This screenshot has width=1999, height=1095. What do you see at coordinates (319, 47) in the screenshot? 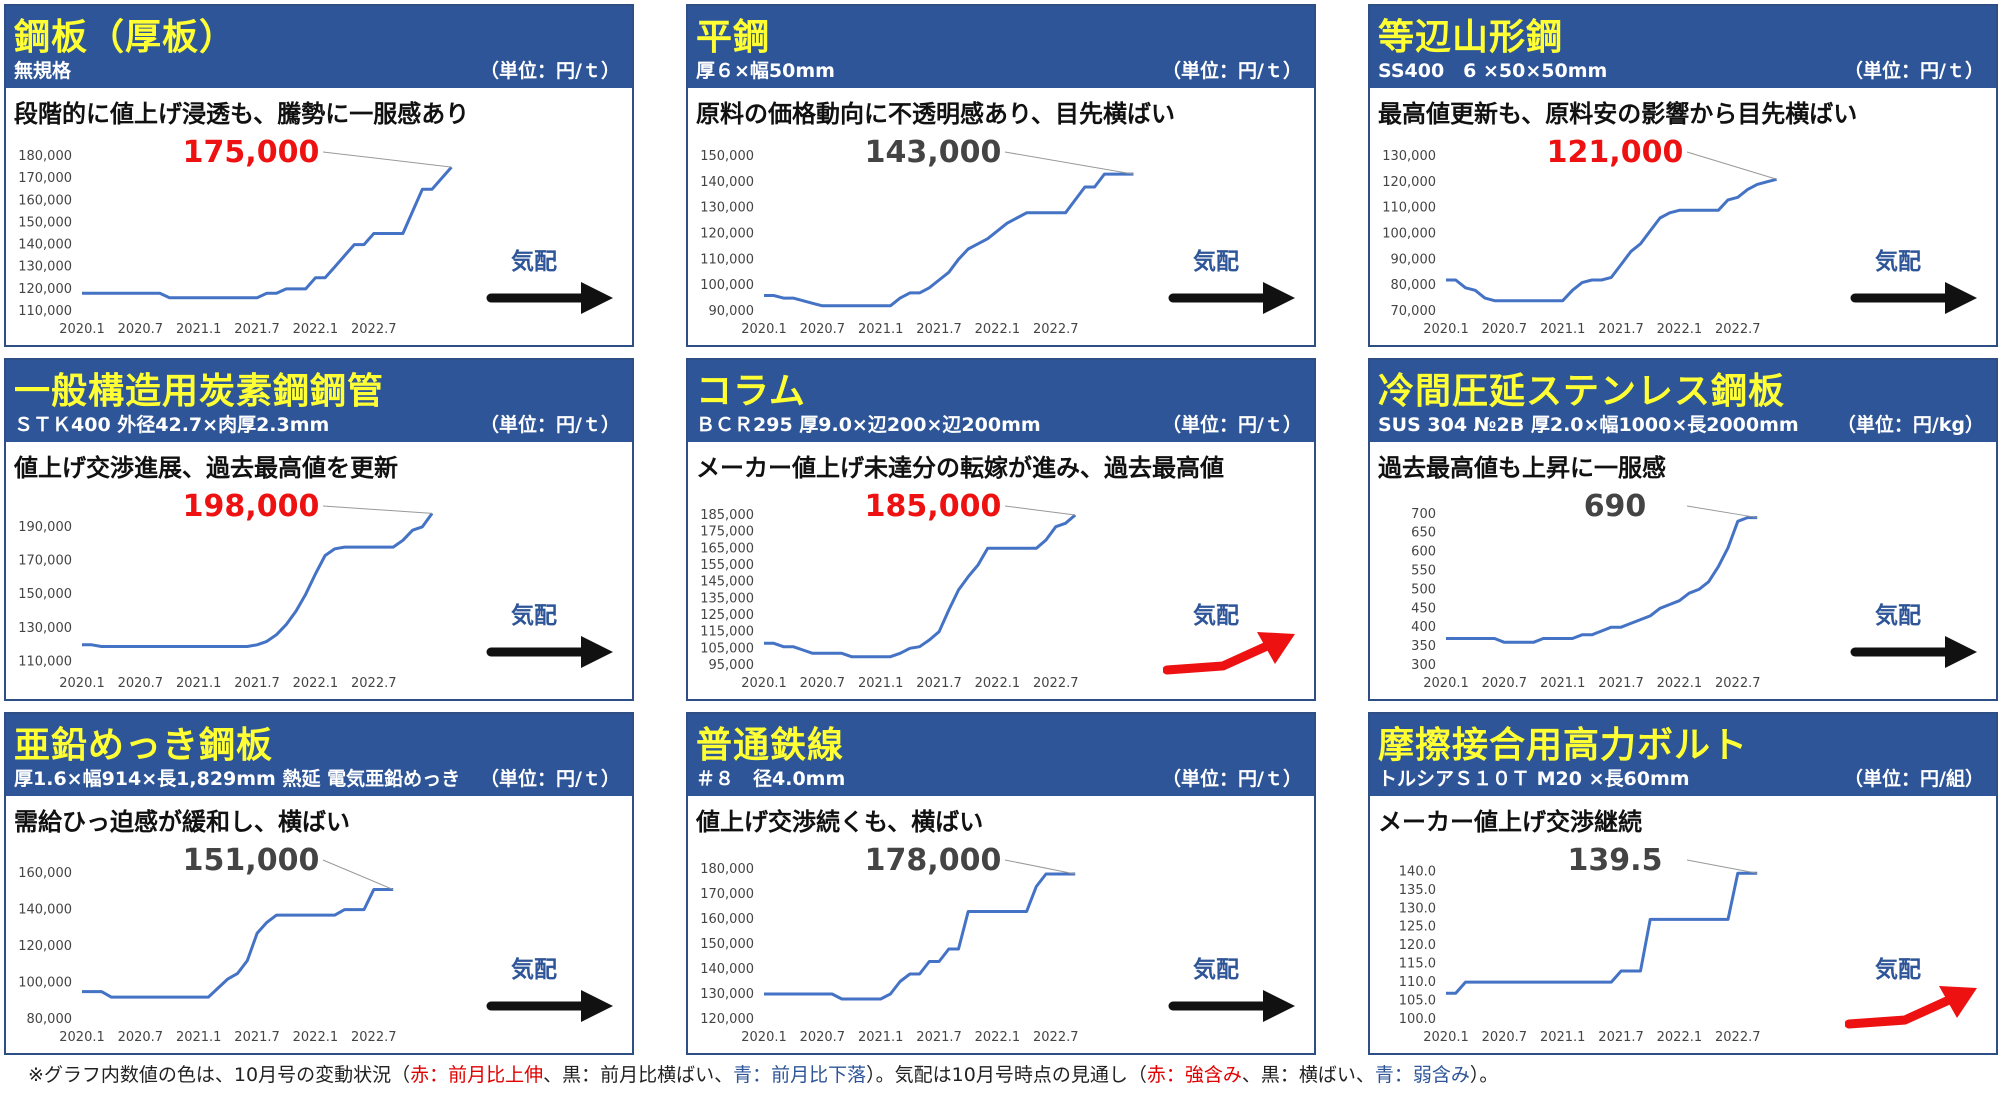
I see `panel-header: 鋼板（厚板） 無規格 （単位：円/ｔ）` at bounding box center [319, 47].